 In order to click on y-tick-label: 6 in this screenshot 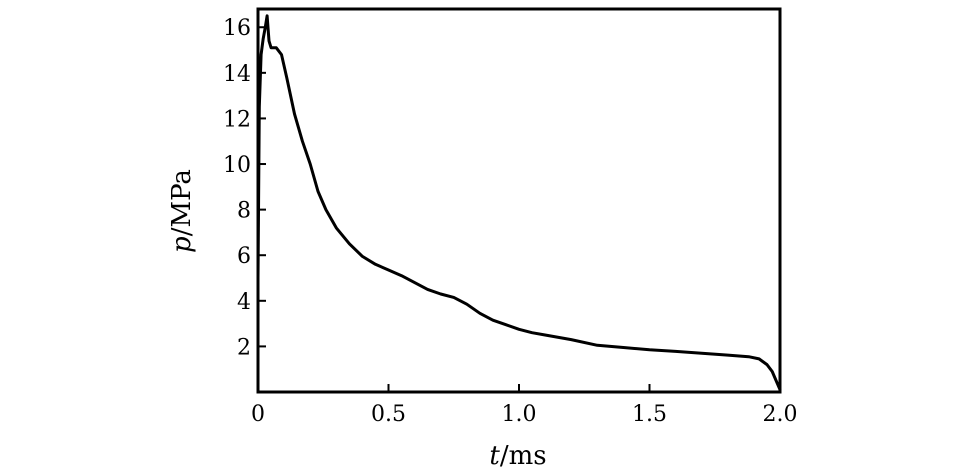, I will do `click(244, 256)`.